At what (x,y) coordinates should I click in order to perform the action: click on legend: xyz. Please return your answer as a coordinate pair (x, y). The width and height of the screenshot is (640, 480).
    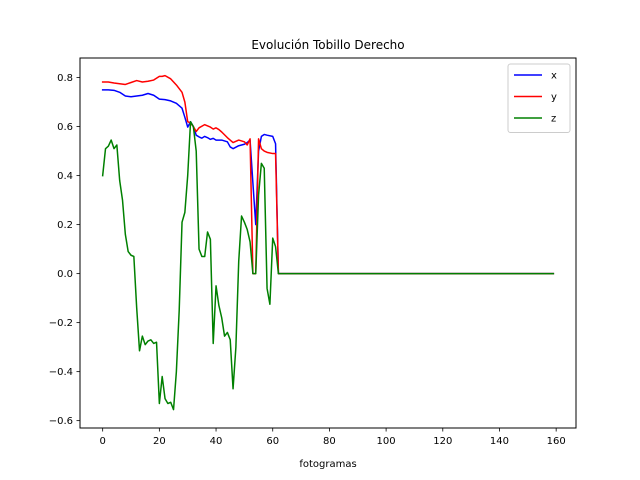
    Looking at the image, I should click on (539, 98).